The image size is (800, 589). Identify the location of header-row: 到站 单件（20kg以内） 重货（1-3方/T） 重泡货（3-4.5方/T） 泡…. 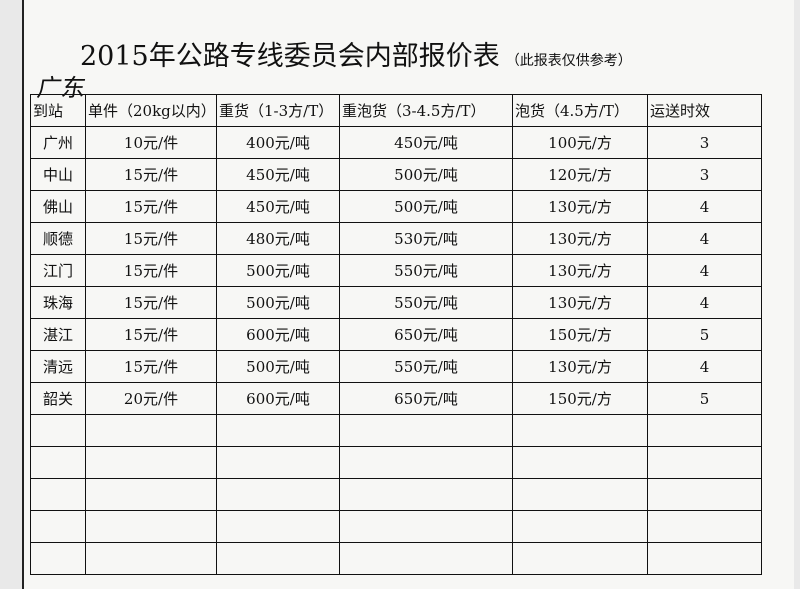
(396, 110).